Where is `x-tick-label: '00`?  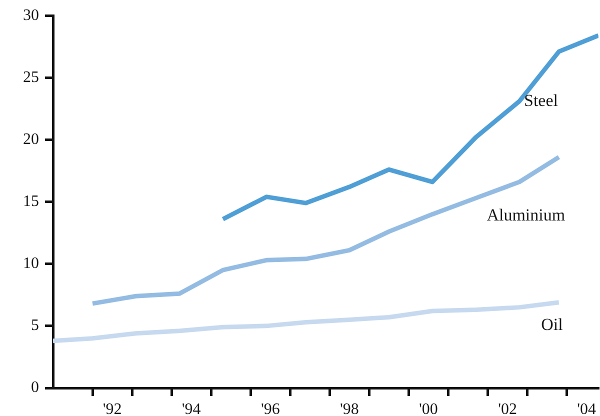 x-tick-label: '00 is located at coordinates (428, 408).